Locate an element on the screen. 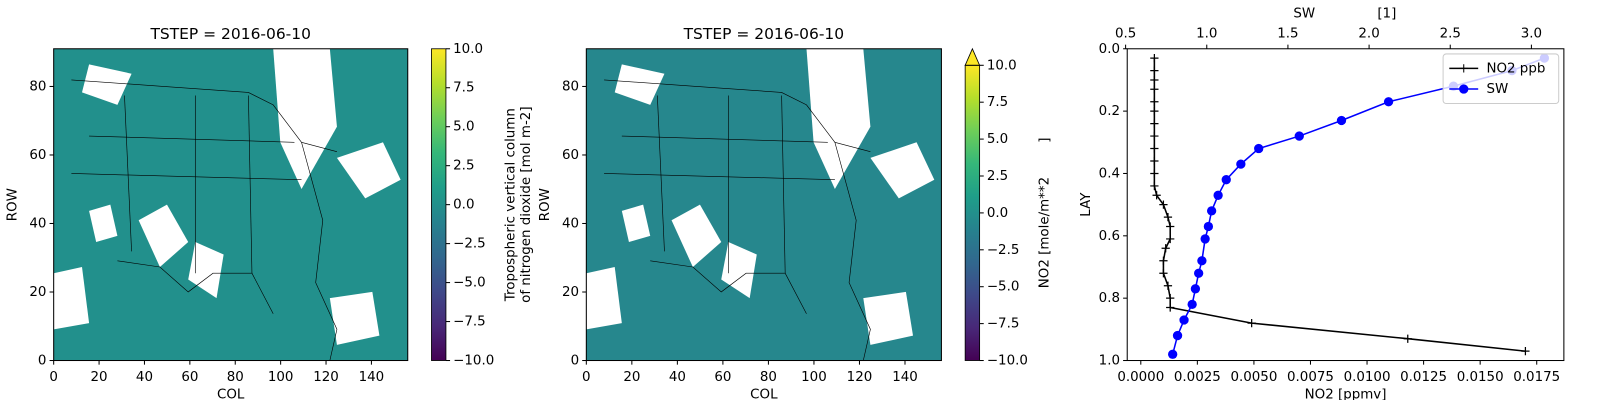  colorbar-tick-label: 0.0 is located at coordinates (997, 213).